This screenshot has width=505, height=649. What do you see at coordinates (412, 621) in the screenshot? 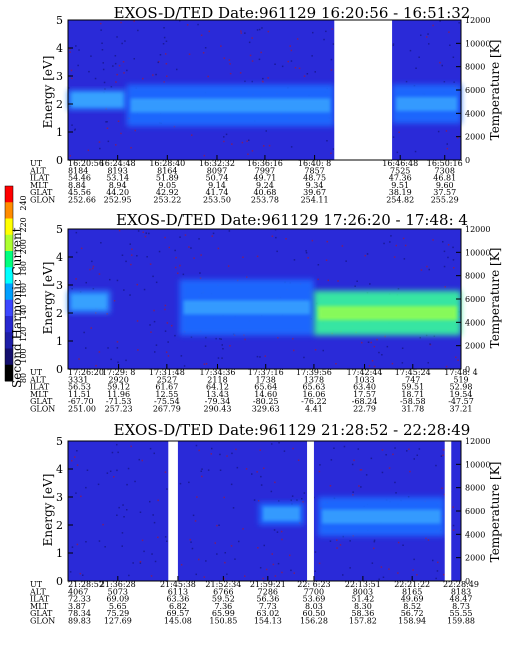
I see `orbit-cell: 158.94` at bounding box center [412, 621].